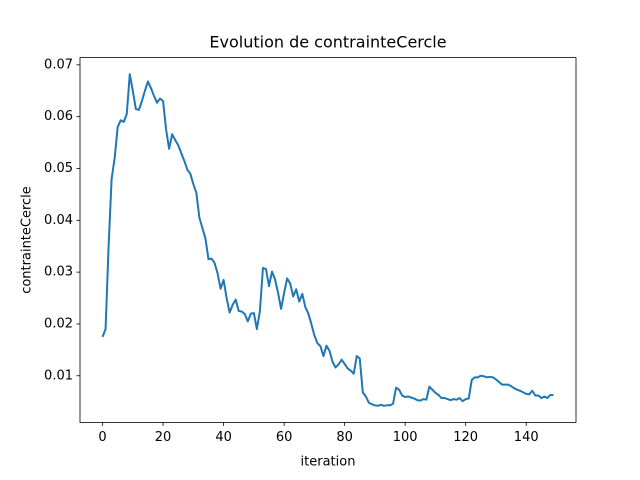  I want to click on y-tick-label: 0.07, so click(58, 64).